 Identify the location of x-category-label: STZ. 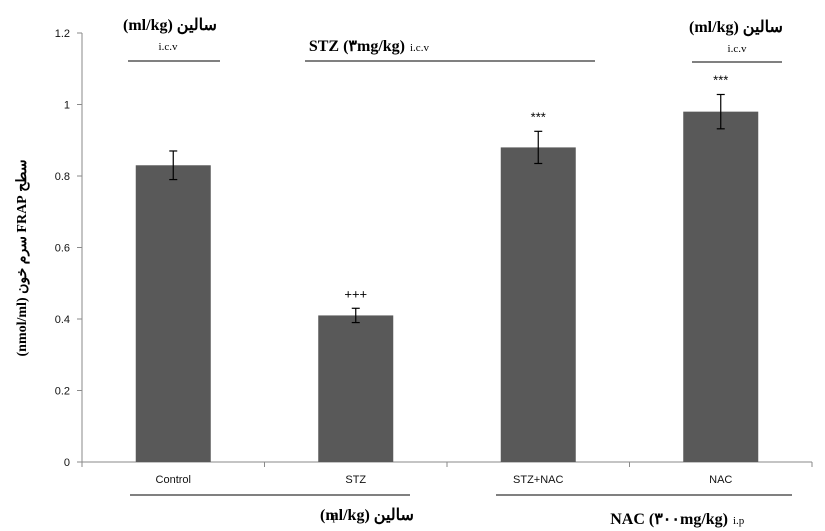
(355, 480).